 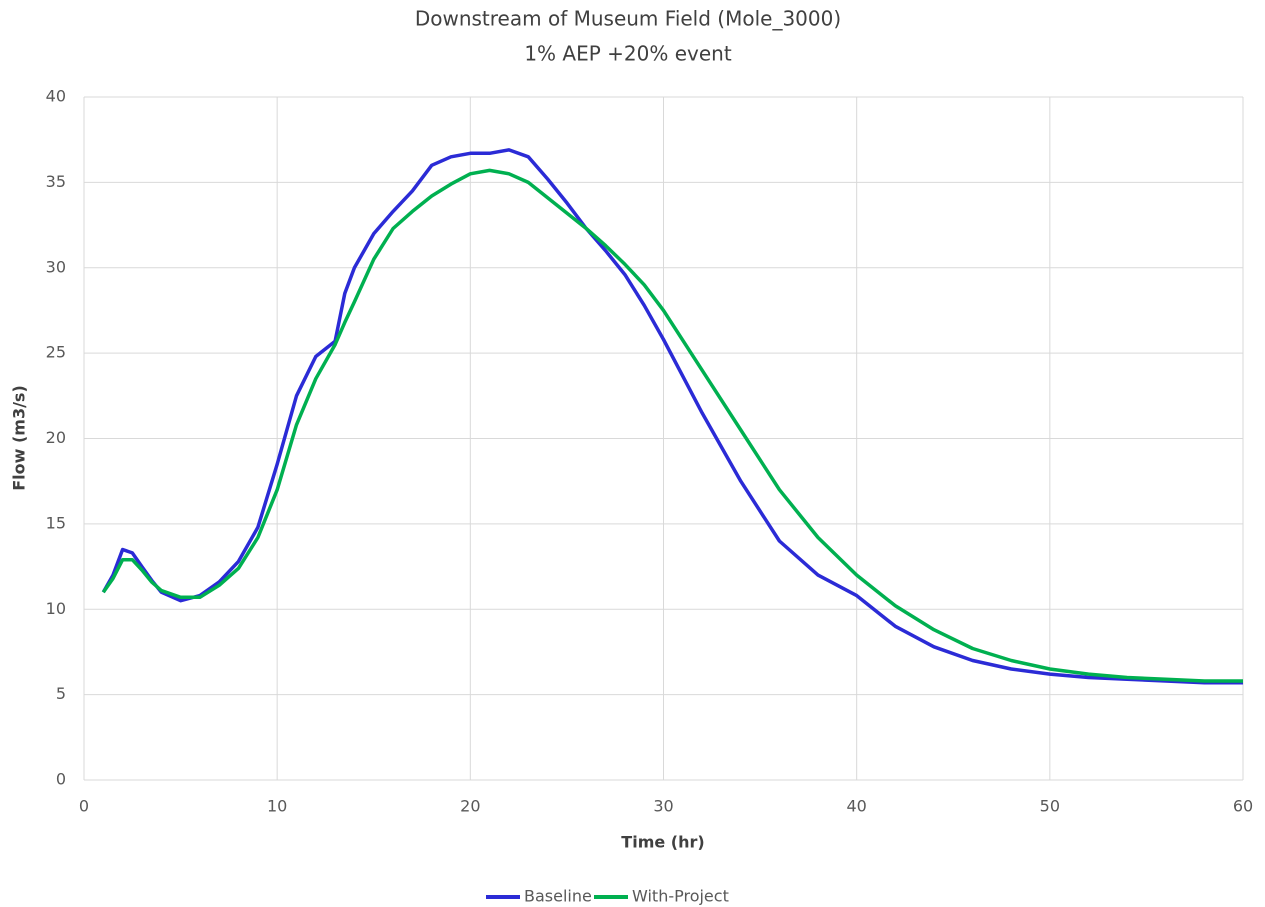 What do you see at coordinates (56, 352) in the screenshot?
I see `y-tick-label: 25` at bounding box center [56, 352].